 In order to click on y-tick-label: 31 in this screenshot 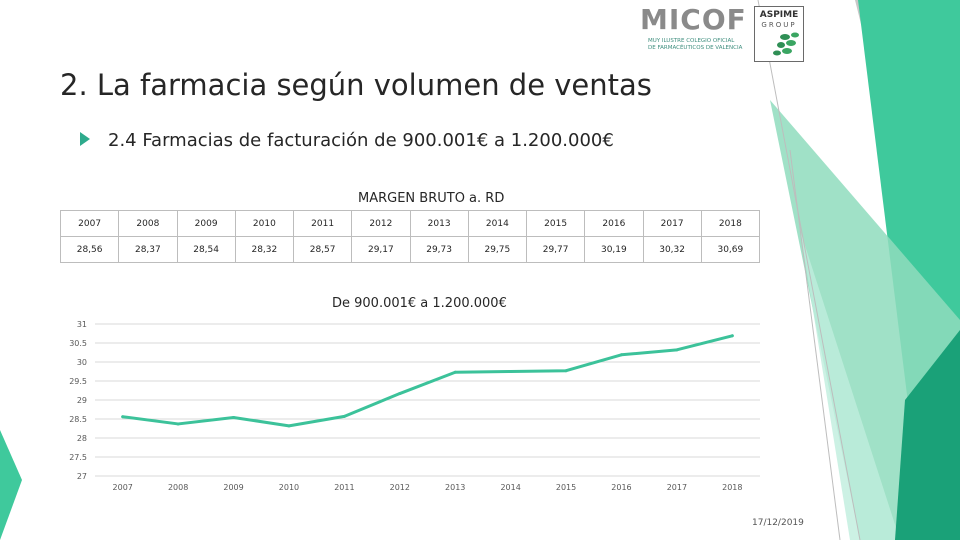, I will do `click(82, 324)`.